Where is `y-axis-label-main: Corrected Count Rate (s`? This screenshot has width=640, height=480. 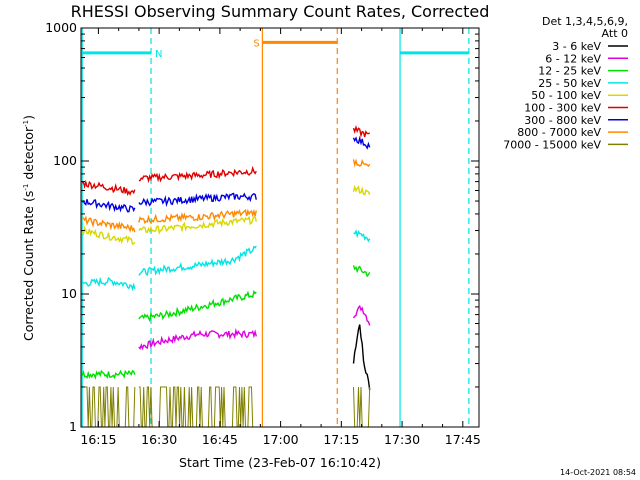 y-axis-label-main: Corrected Count Rate (s is located at coordinates (28, 266).